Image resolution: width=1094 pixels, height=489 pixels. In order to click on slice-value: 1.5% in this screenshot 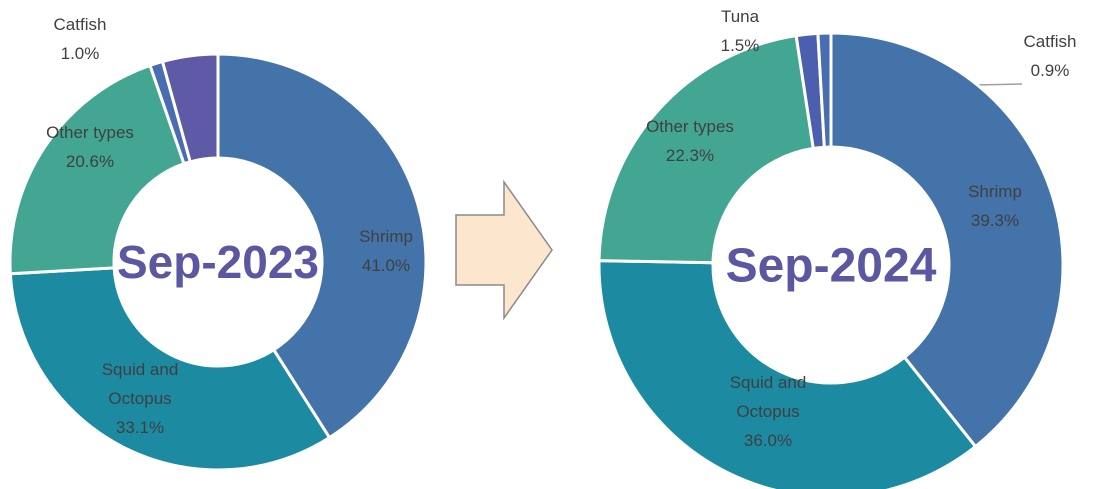, I will do `click(740, 45)`.